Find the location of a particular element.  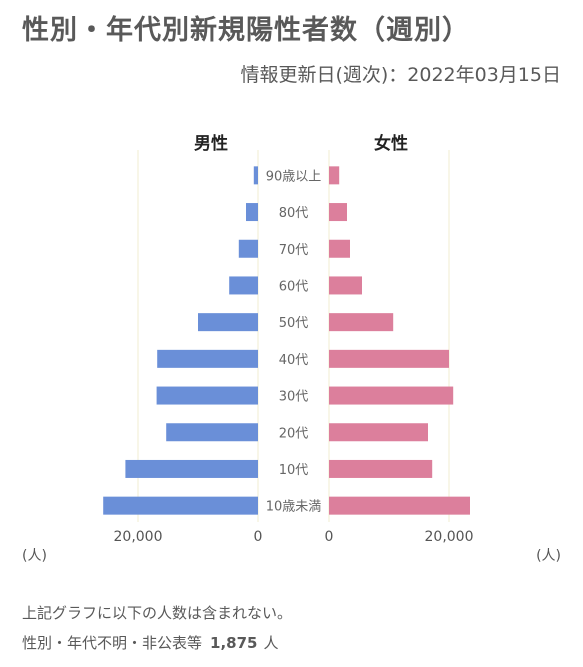

category-label: 10歳未満 is located at coordinates (294, 507).